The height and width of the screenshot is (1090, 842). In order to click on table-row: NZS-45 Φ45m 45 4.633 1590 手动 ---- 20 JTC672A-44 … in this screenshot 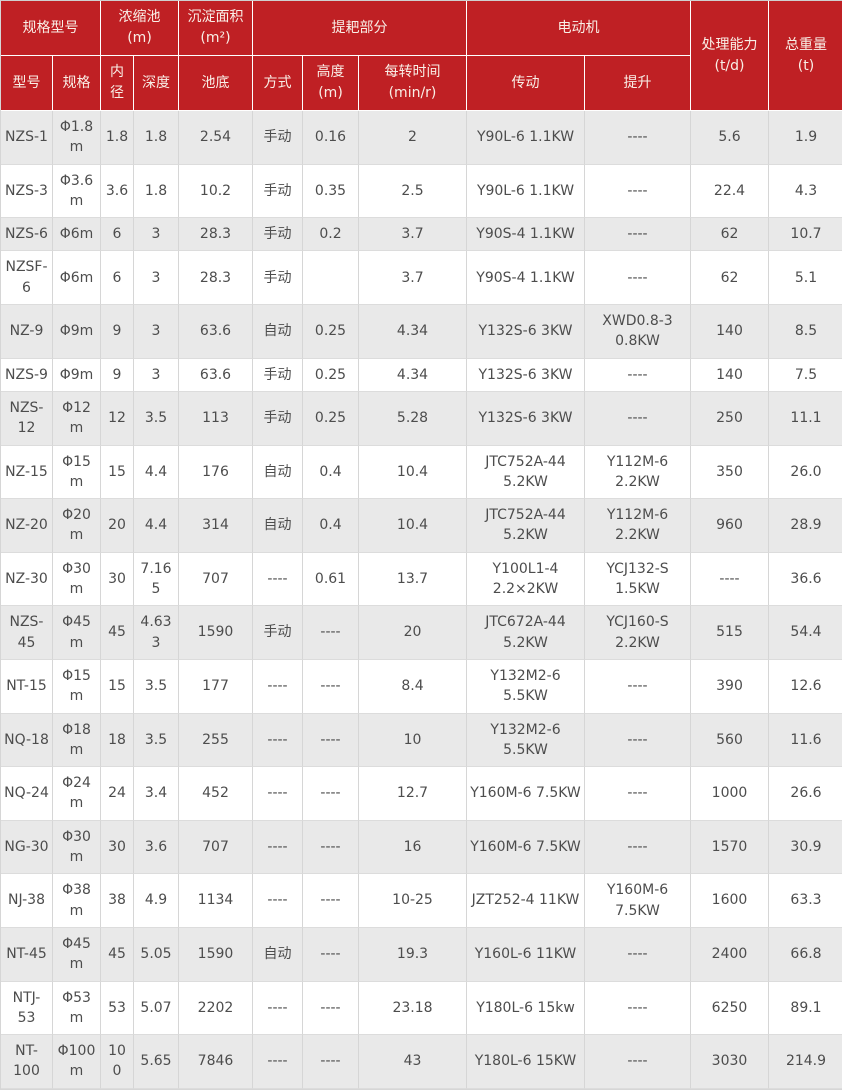, I will do `click(421, 633)`.